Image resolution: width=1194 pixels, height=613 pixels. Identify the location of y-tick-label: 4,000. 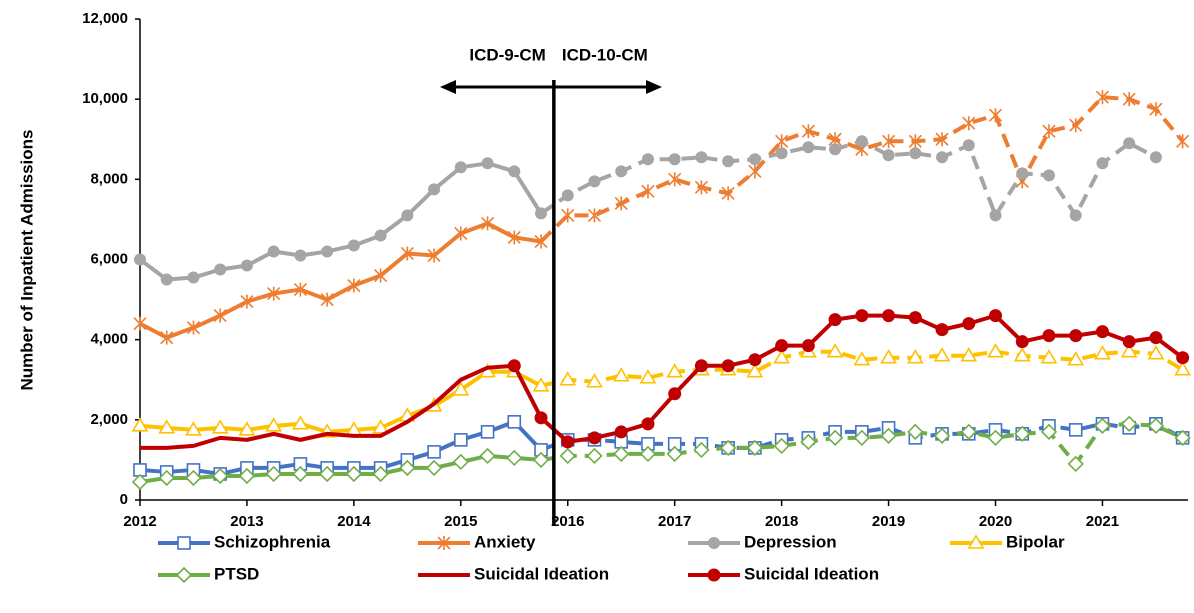
(109, 339).